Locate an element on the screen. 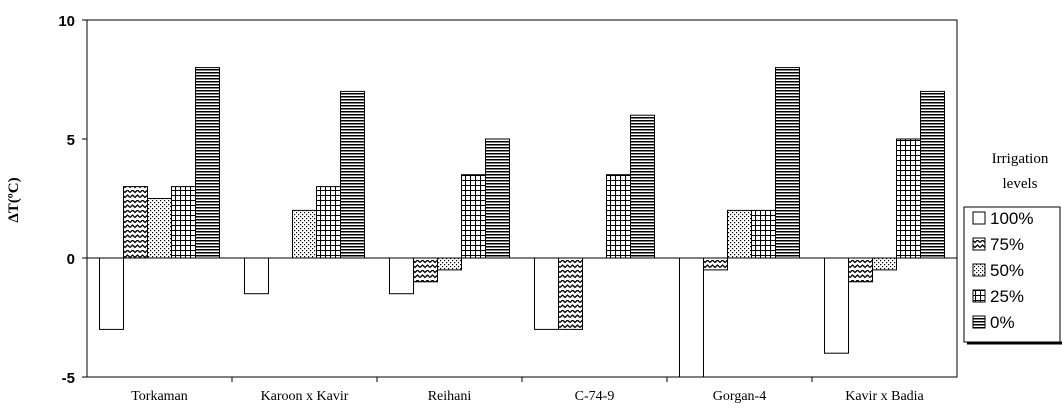 This screenshot has width=1062, height=412. bar-gorgan-4-25pct is located at coordinates (763, 234).